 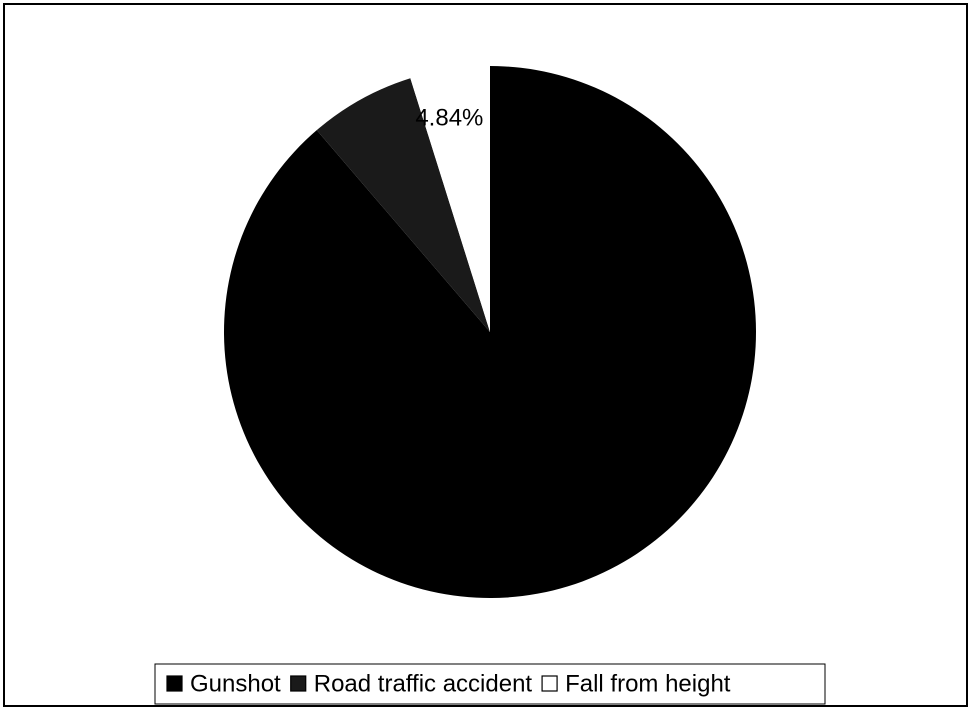 I want to click on data-label: 4.84%, so click(x=449, y=117).